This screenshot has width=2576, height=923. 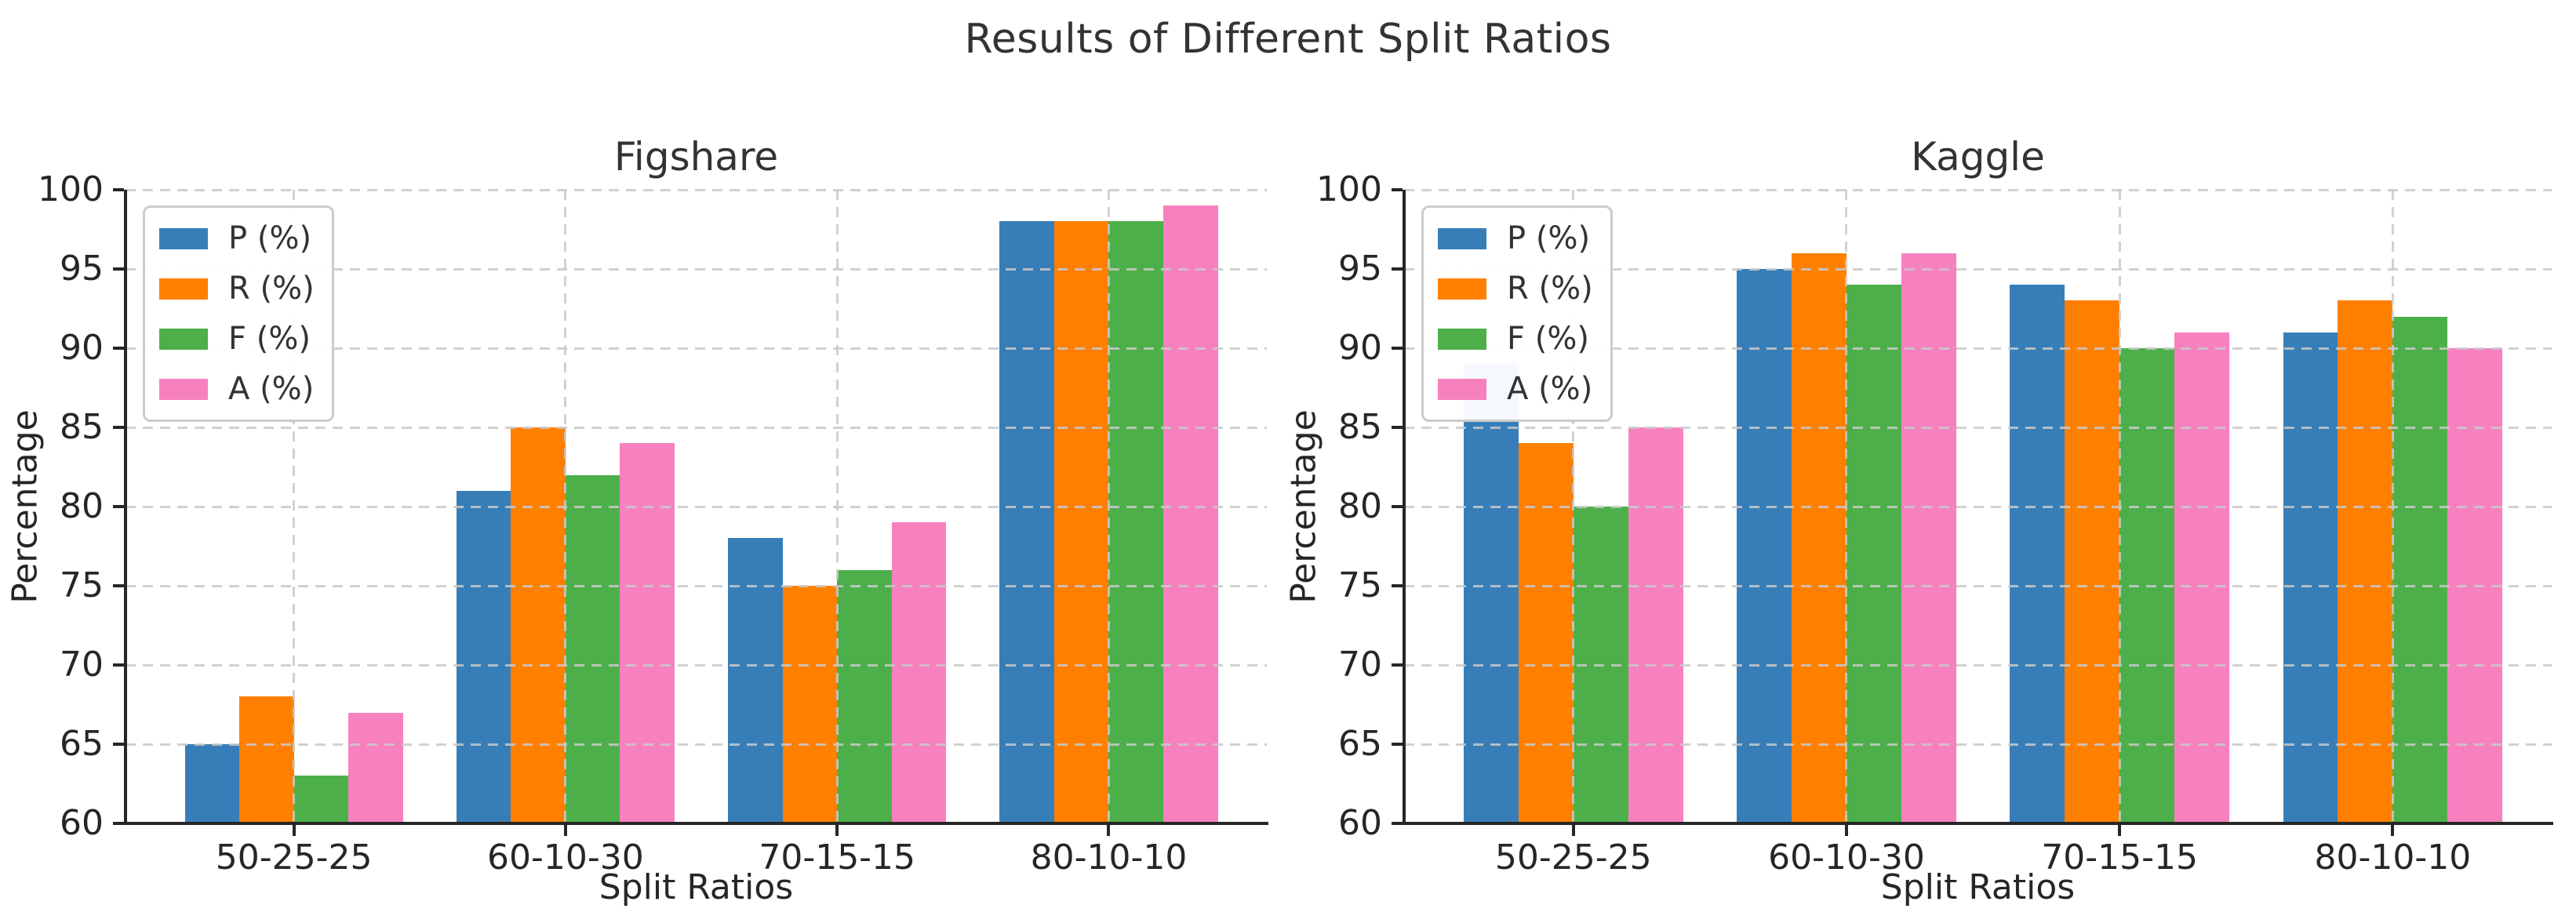 I want to click on legend-label-F: F (%), so click(x=1548, y=339).